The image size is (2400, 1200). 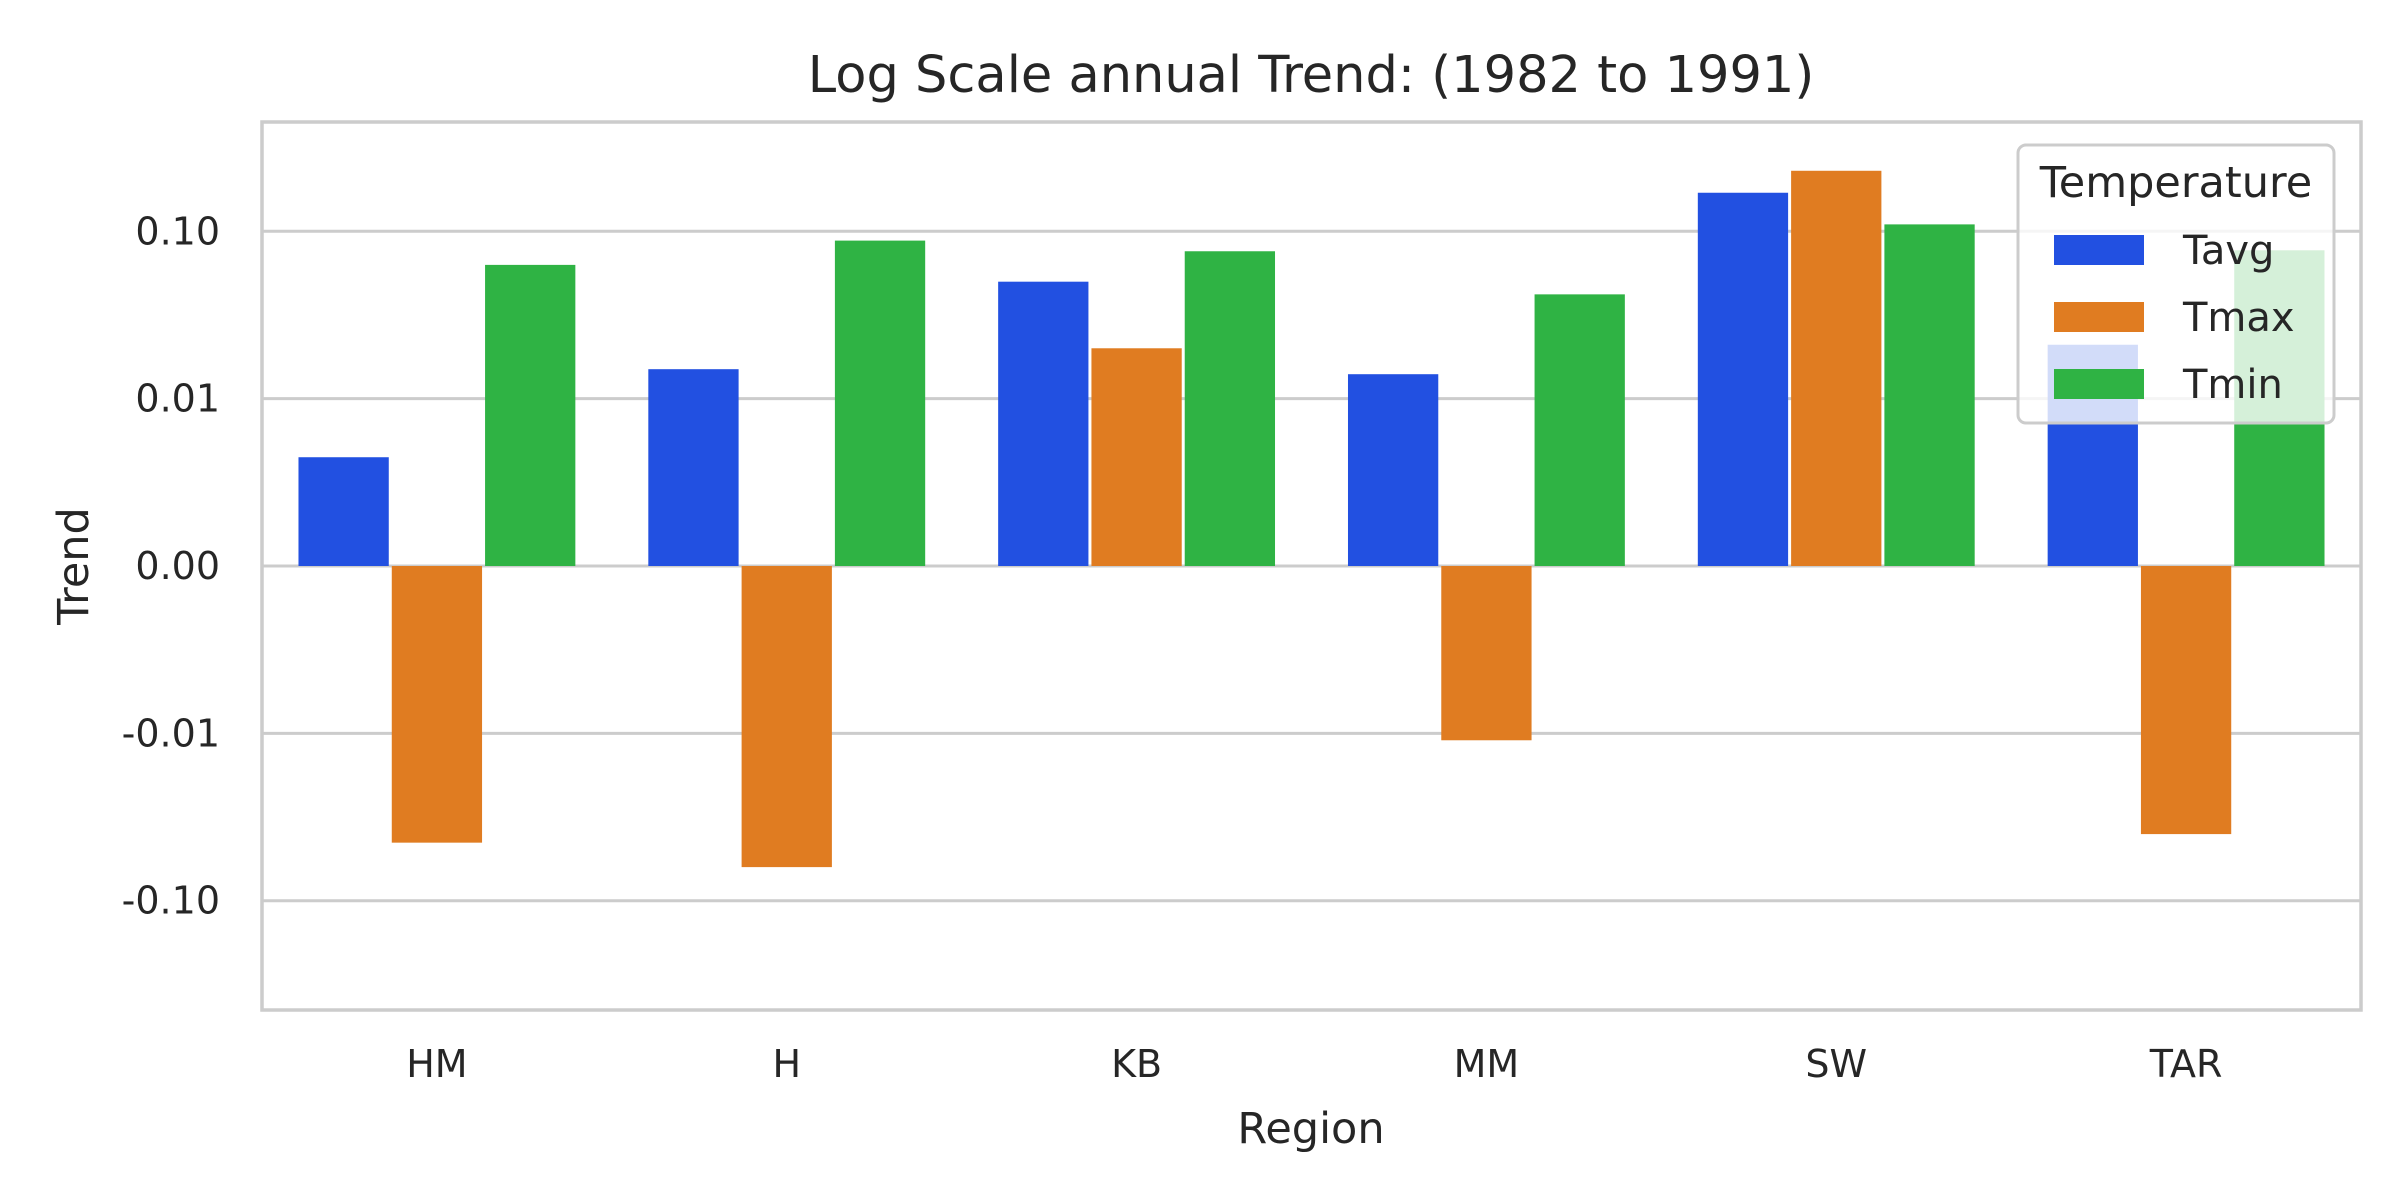 What do you see at coordinates (1743, 379) in the screenshot?
I see `bar-tavg-sw` at bounding box center [1743, 379].